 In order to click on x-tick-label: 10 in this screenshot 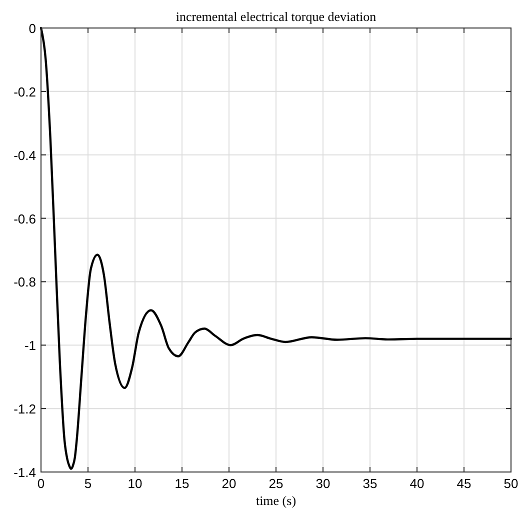, I will do `click(135, 483)`.